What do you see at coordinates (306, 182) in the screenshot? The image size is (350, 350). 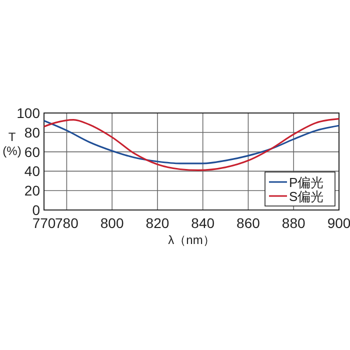 I see `legend-label: P偏光` at bounding box center [306, 182].